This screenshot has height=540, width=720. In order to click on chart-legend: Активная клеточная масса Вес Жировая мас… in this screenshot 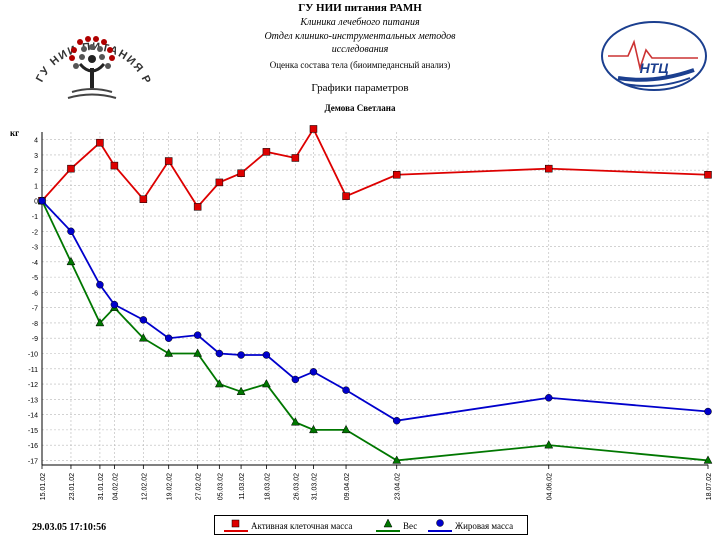, I will do `click(371, 525)`.